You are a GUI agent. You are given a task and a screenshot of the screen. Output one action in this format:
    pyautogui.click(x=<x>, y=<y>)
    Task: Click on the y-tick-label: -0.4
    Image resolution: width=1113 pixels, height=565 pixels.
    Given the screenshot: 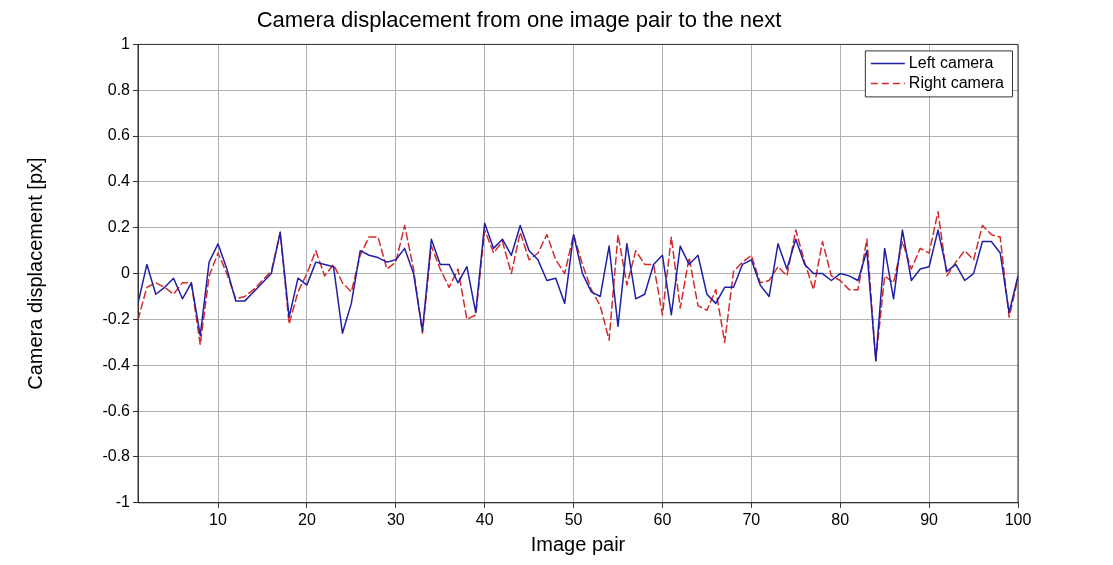 What is the action you would take?
    pyautogui.click(x=116, y=364)
    